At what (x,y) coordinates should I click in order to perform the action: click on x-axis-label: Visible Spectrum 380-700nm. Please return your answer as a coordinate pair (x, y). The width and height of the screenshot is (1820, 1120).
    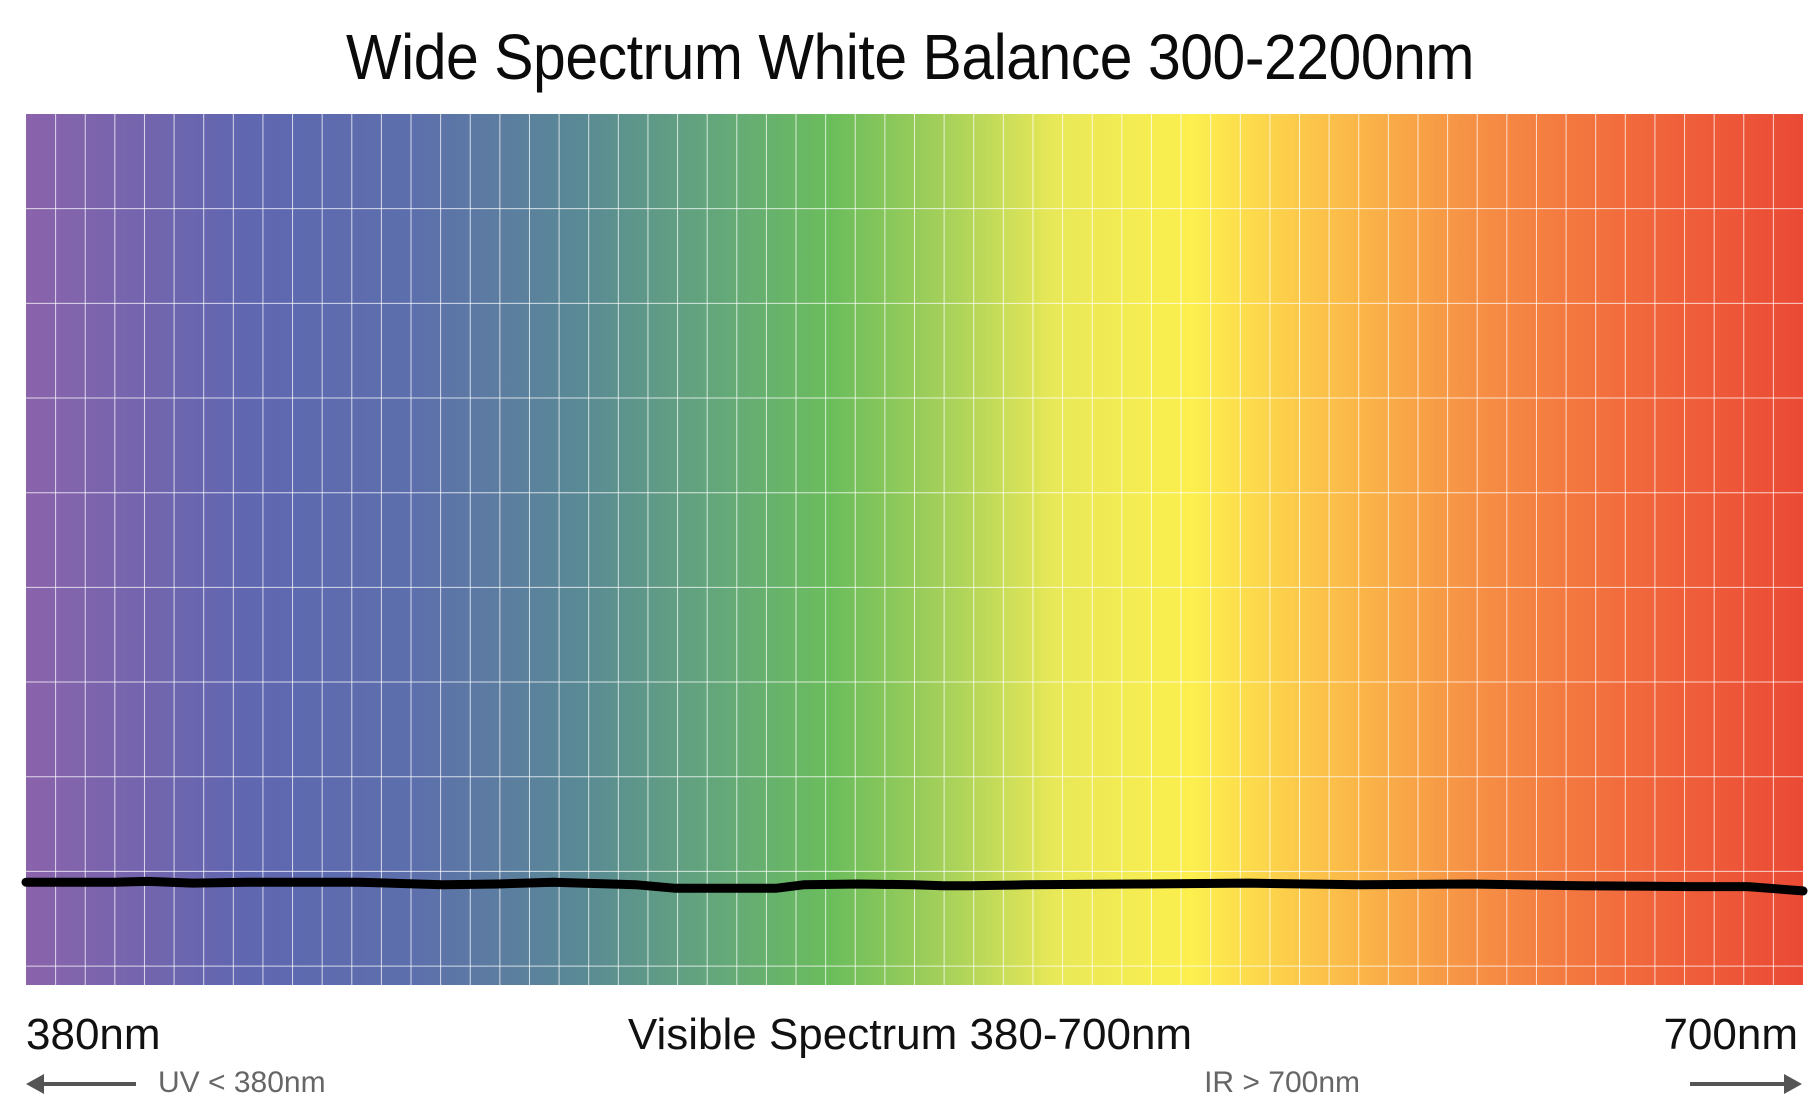
    Looking at the image, I should click on (910, 1034).